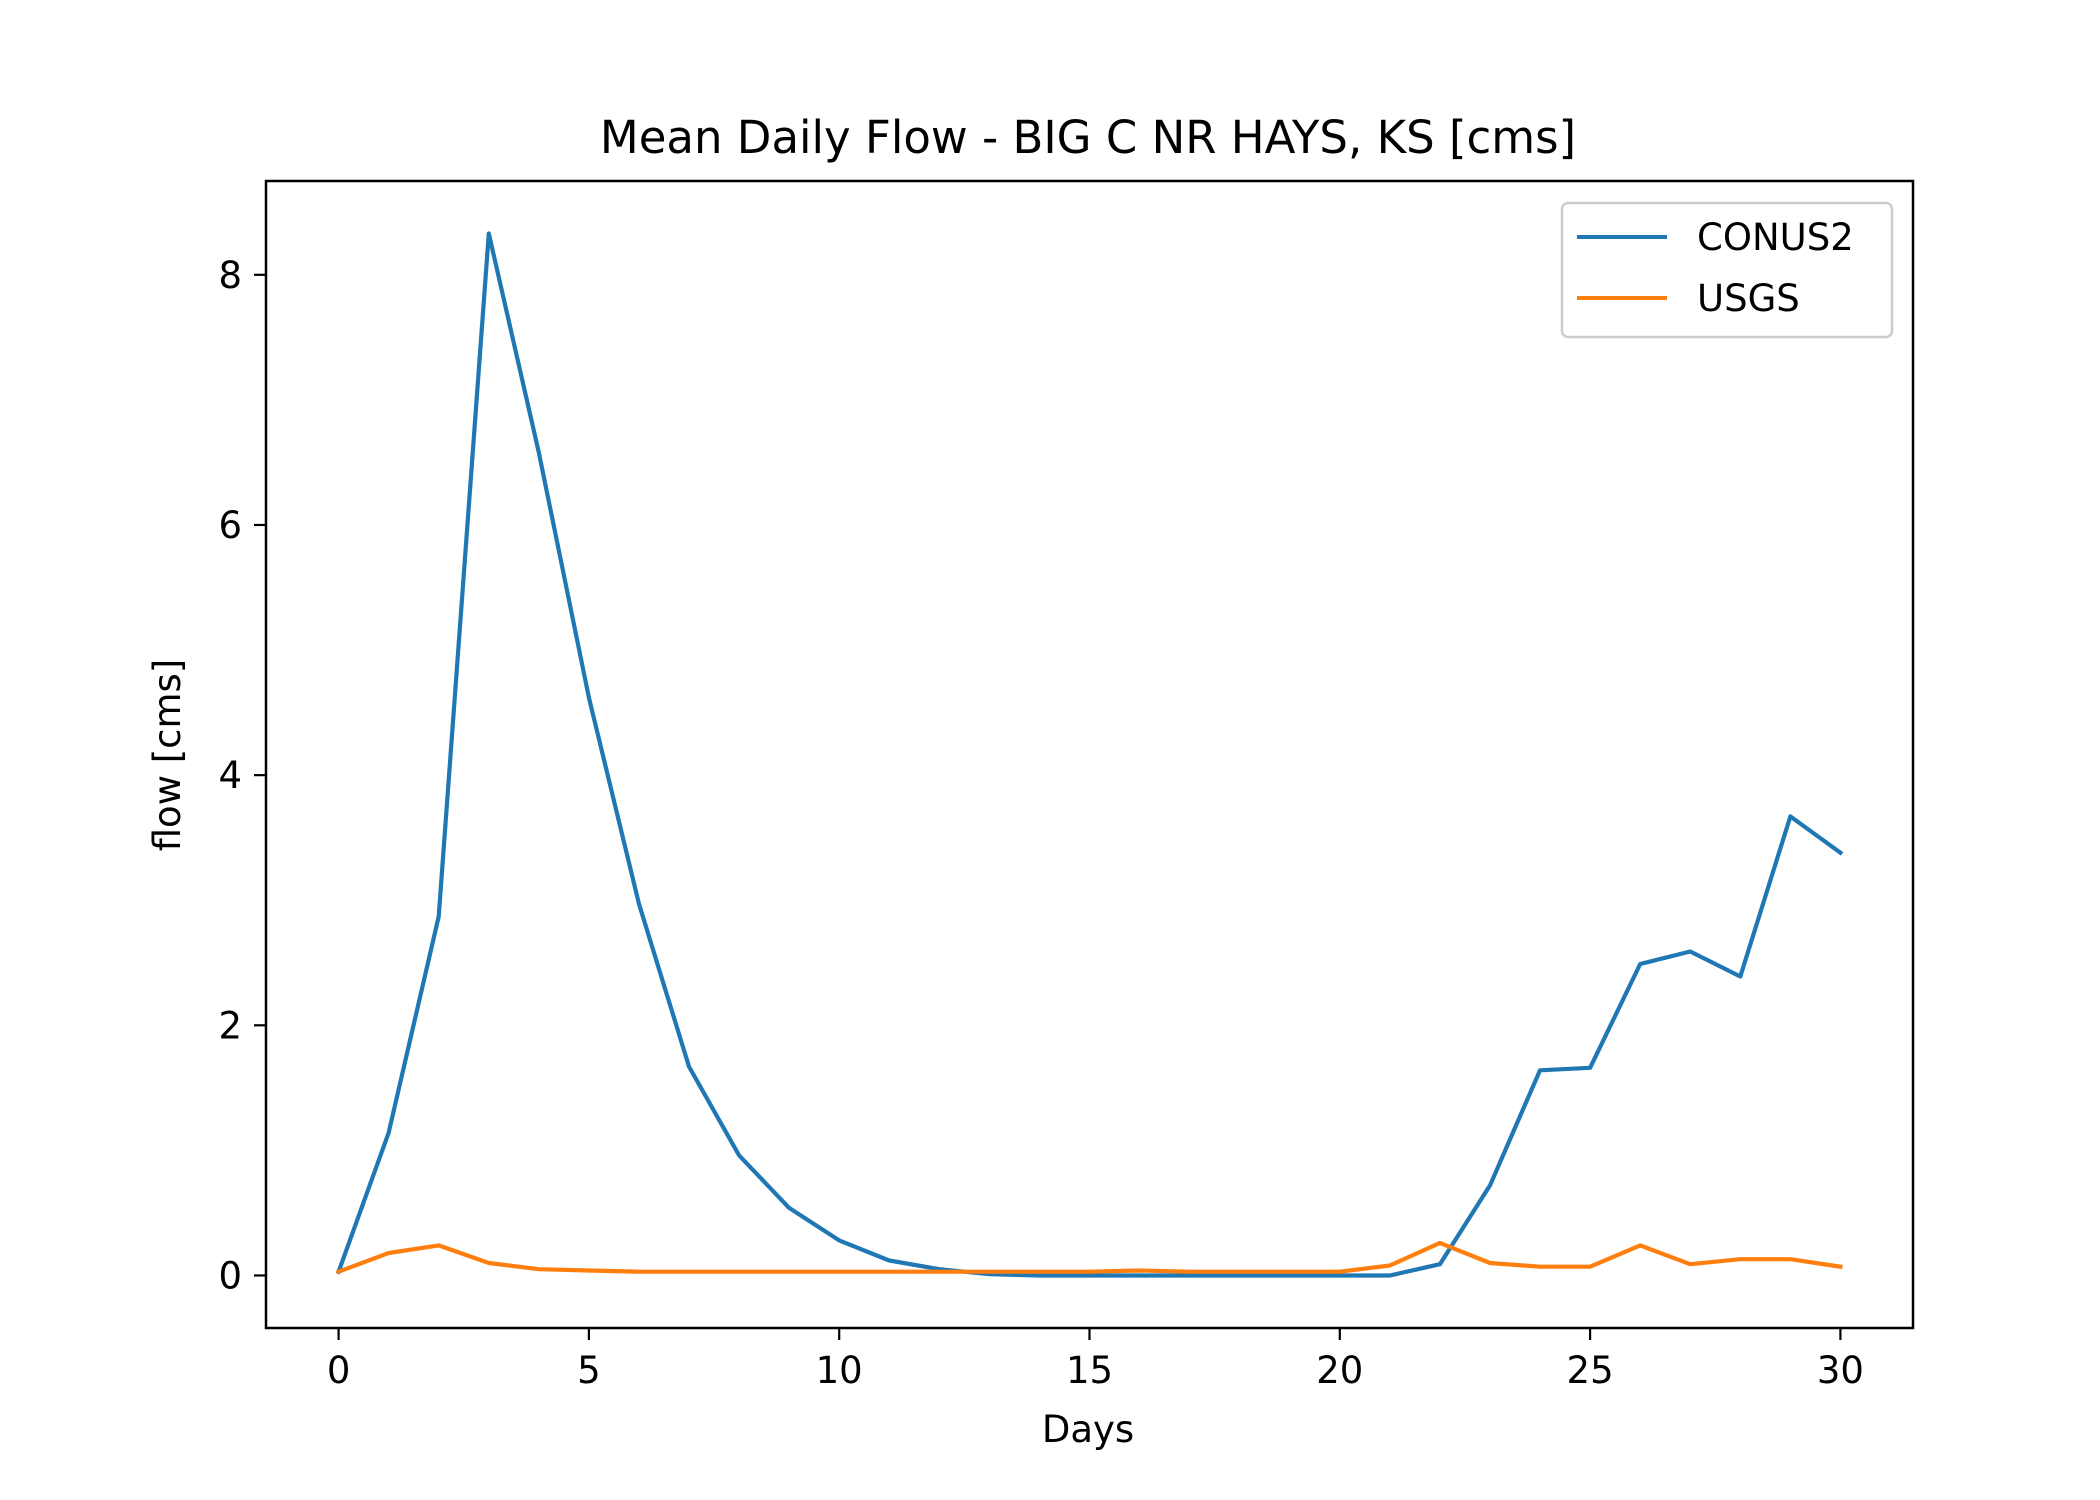 The width and height of the screenshot is (2100, 1500). I want to click on legend-label-conus2: CONUS2, so click(1775, 237).